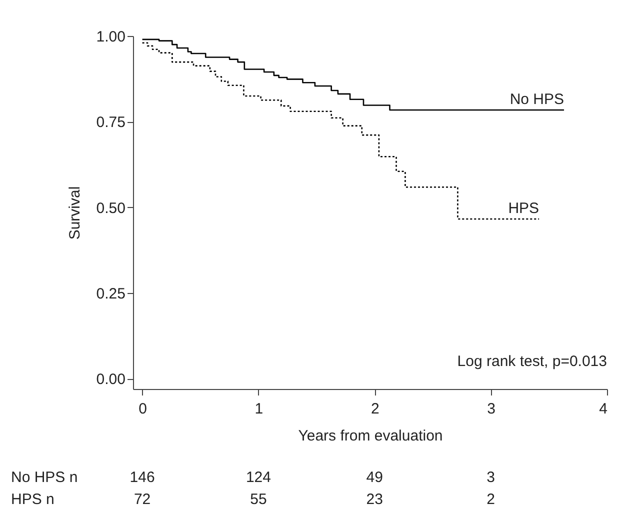  What do you see at coordinates (259, 409) in the screenshot?
I see `x-tick-label: 1` at bounding box center [259, 409].